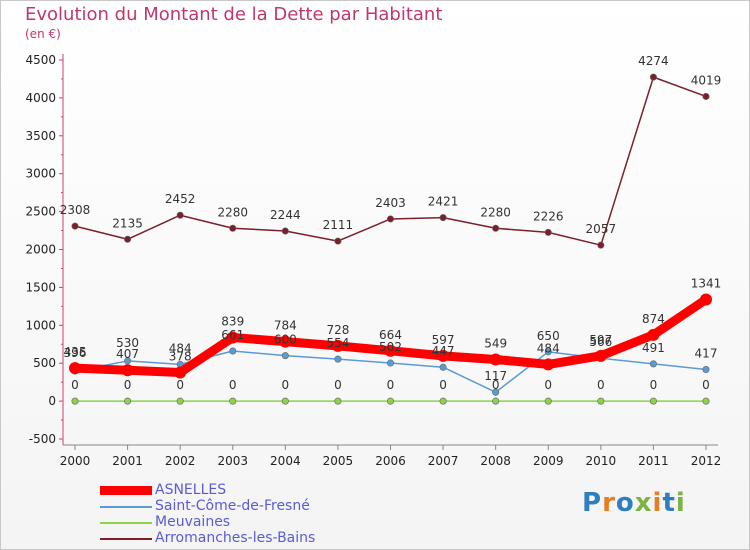 This screenshot has height=550, width=750. Describe the element at coordinates (338, 461) in the screenshot. I see `x-tick-label: 2005` at that location.